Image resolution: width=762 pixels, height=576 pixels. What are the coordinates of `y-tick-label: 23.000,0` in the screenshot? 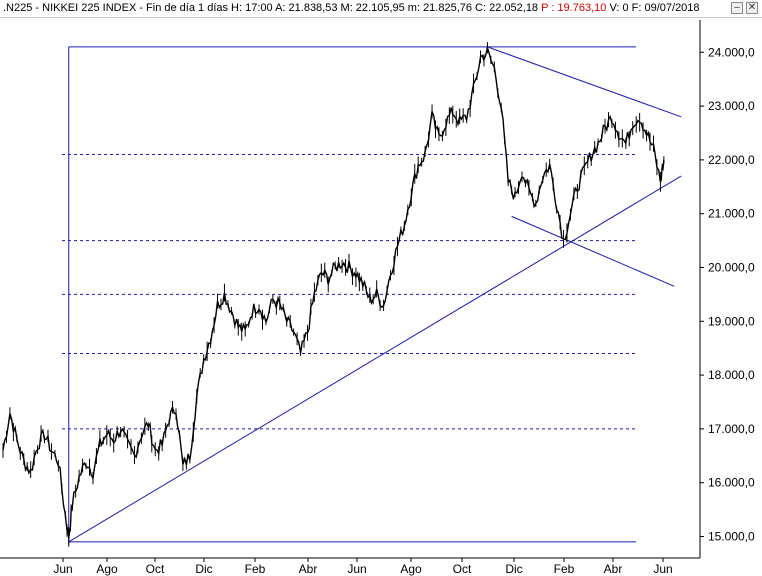 It's located at (731, 106).